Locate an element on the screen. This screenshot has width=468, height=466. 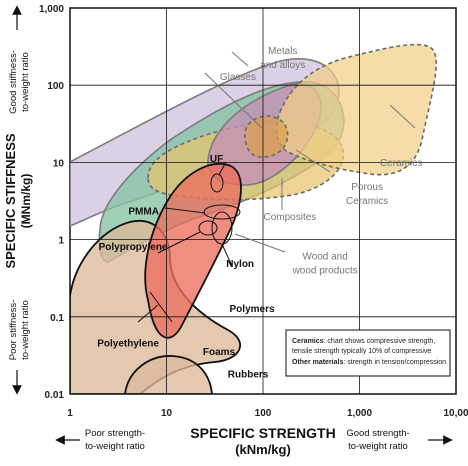
leader-polypropylene is located at coordinates (179, 242).